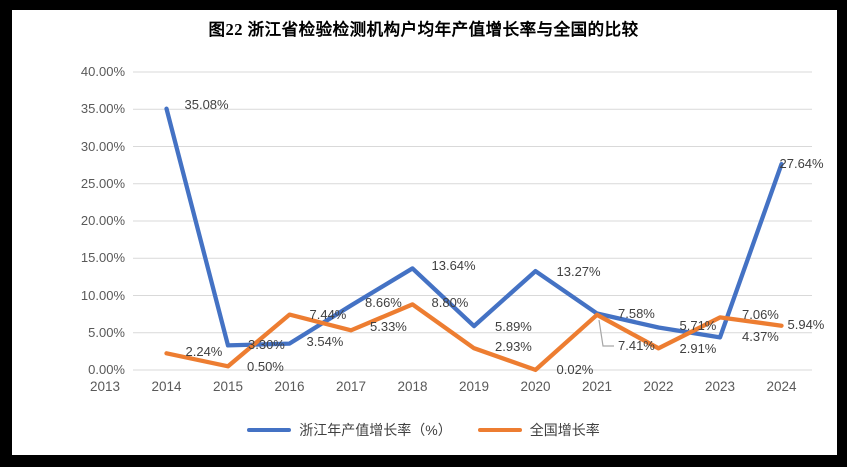 This screenshot has width=847, height=467. What do you see at coordinates (806, 324) in the screenshot?
I see `data-label-series1-2024: 5.94%` at bounding box center [806, 324].